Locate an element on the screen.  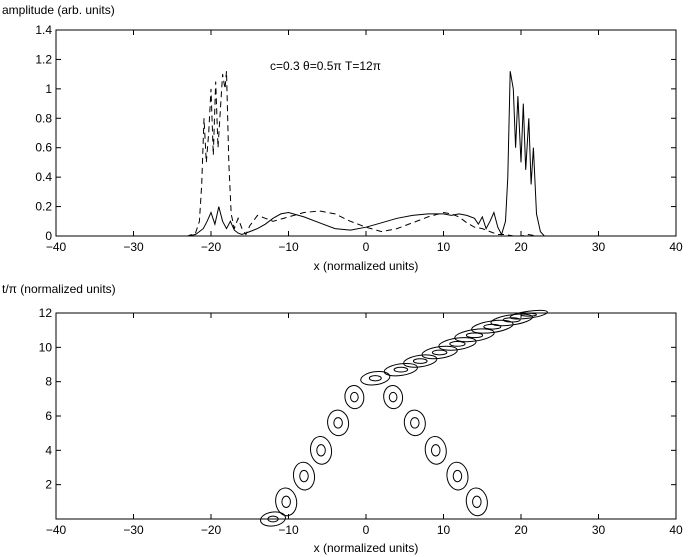
bottom-xtick-label: 20 is located at coordinates (521, 530).